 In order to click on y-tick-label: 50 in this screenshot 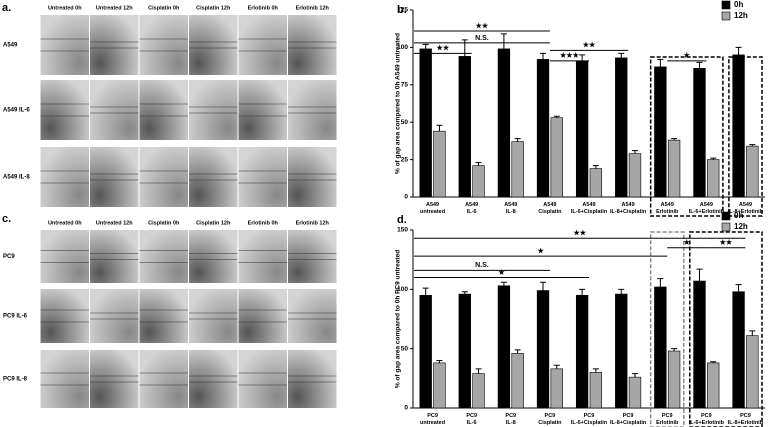, I will do `click(405, 122)`.